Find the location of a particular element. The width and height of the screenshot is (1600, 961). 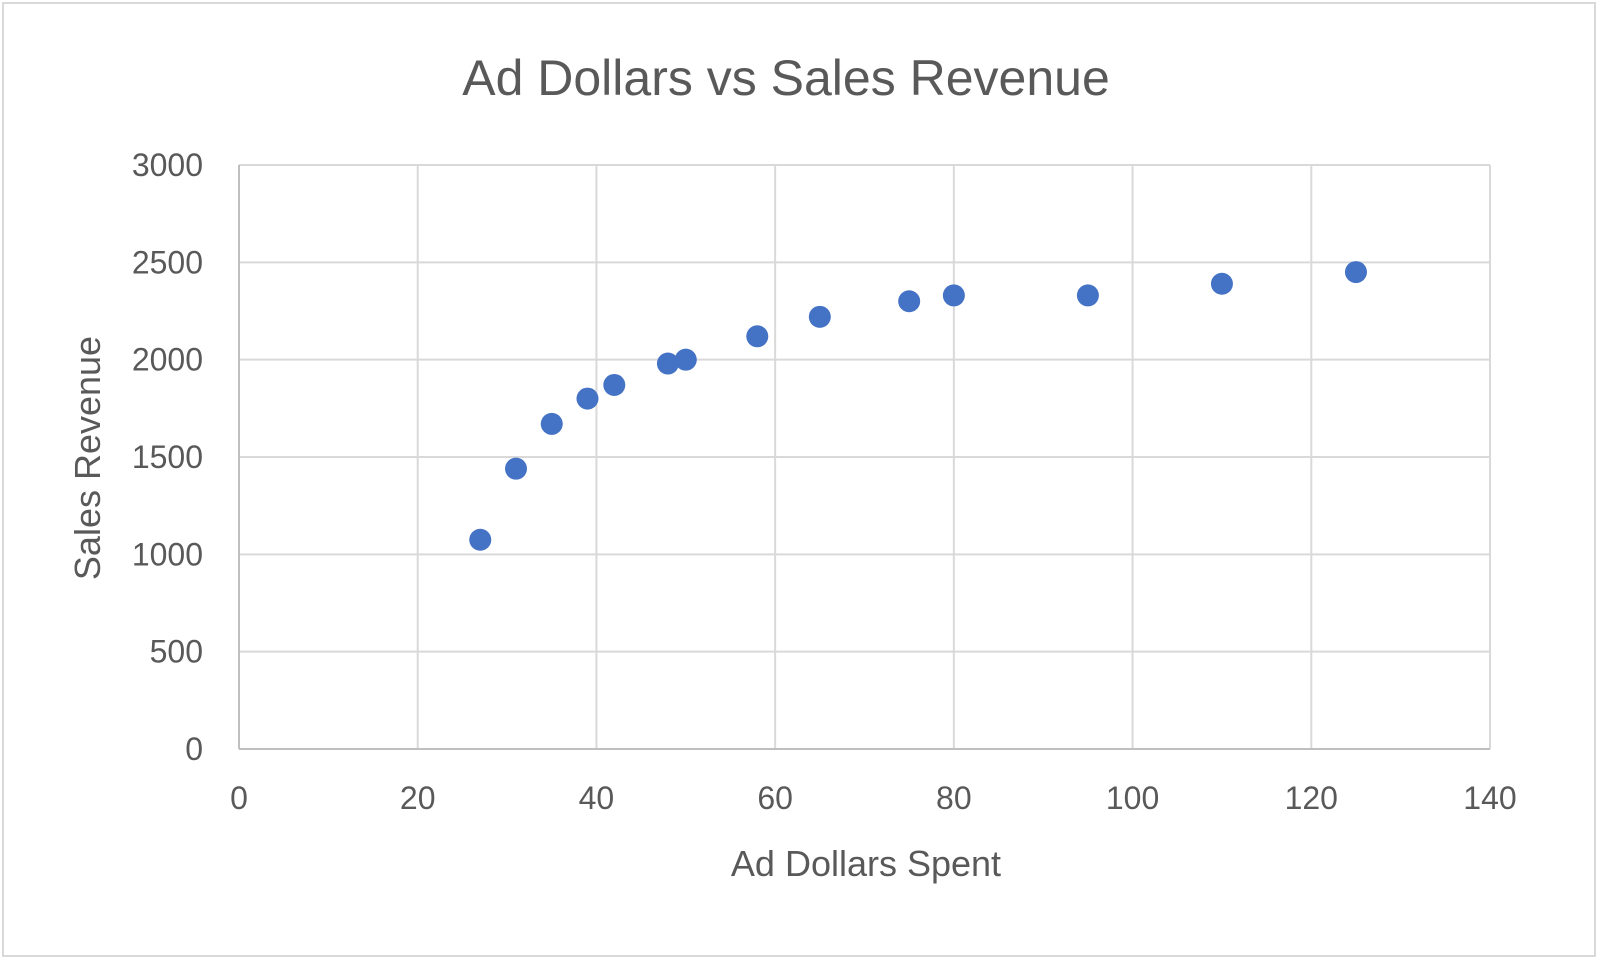

chart-title: Ad Dollars vs Sales Revenue is located at coordinates (786, 78).